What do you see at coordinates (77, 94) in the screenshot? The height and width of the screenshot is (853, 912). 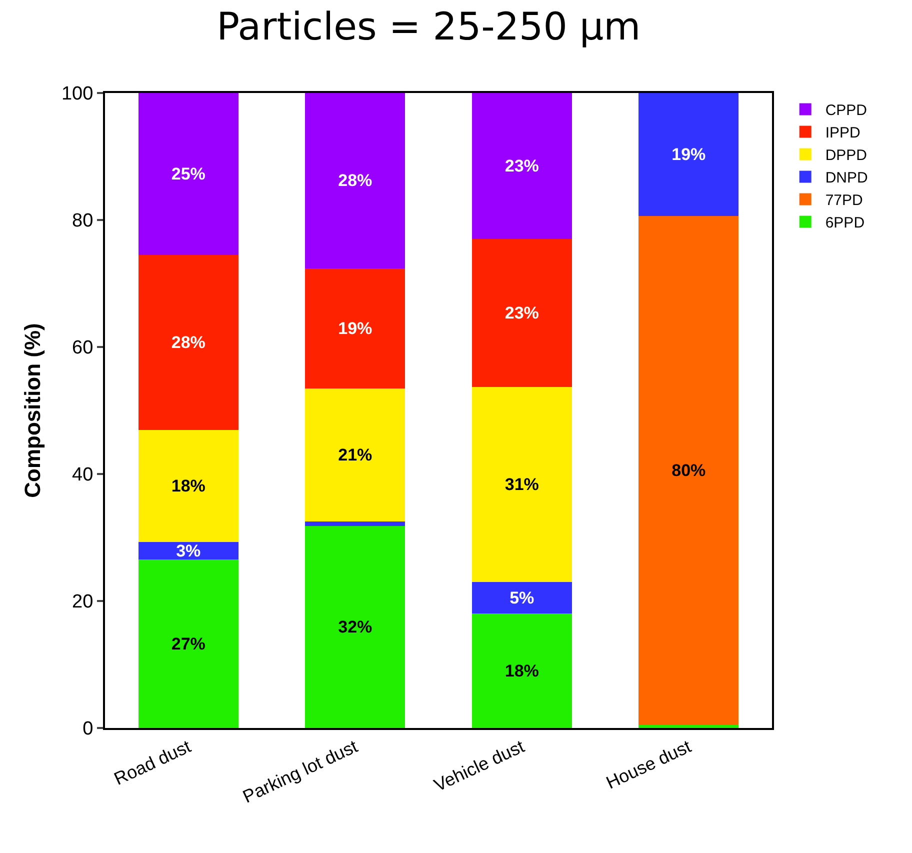 I see `y-tick-label: 100` at bounding box center [77, 94].